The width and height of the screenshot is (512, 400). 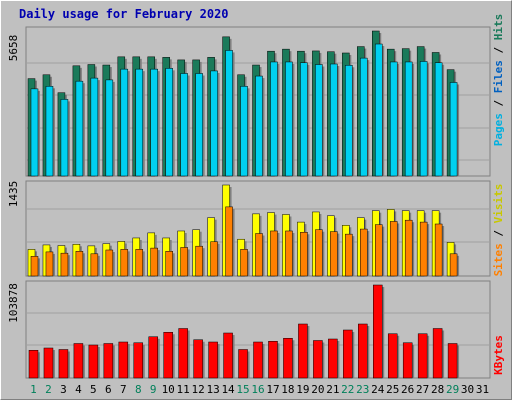 I want to click on x-tick-label: 2, so click(x=48, y=389).